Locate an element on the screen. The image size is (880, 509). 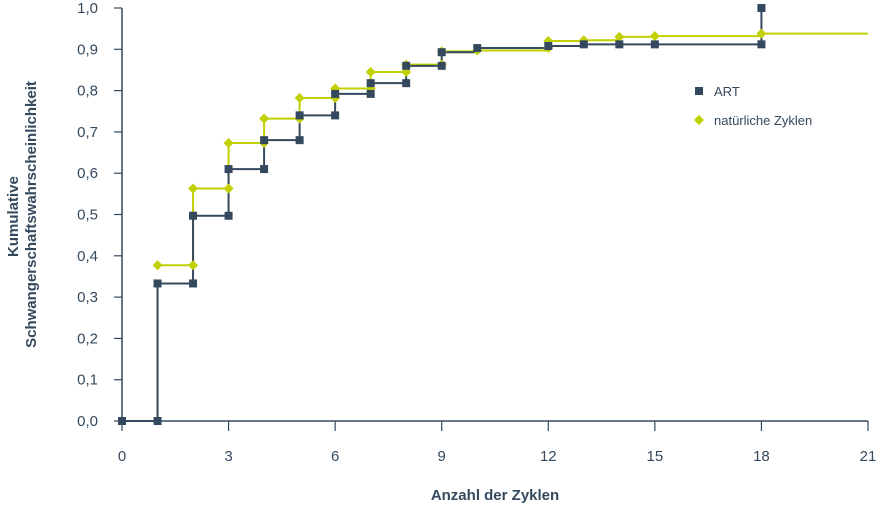
y-tick-label: 0,9 is located at coordinates (87, 49).